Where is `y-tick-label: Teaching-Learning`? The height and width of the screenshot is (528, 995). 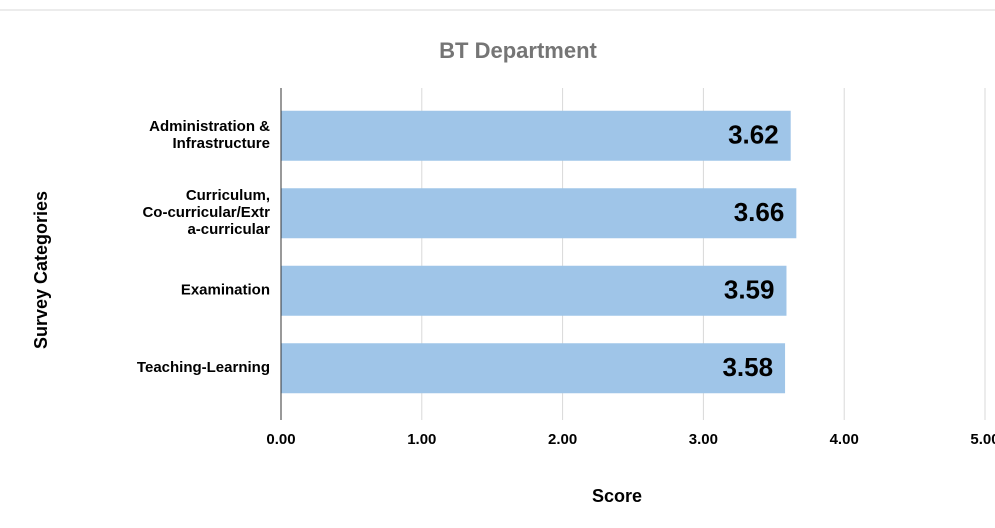
y-tick-label: Teaching-Learning is located at coordinates (203, 367).